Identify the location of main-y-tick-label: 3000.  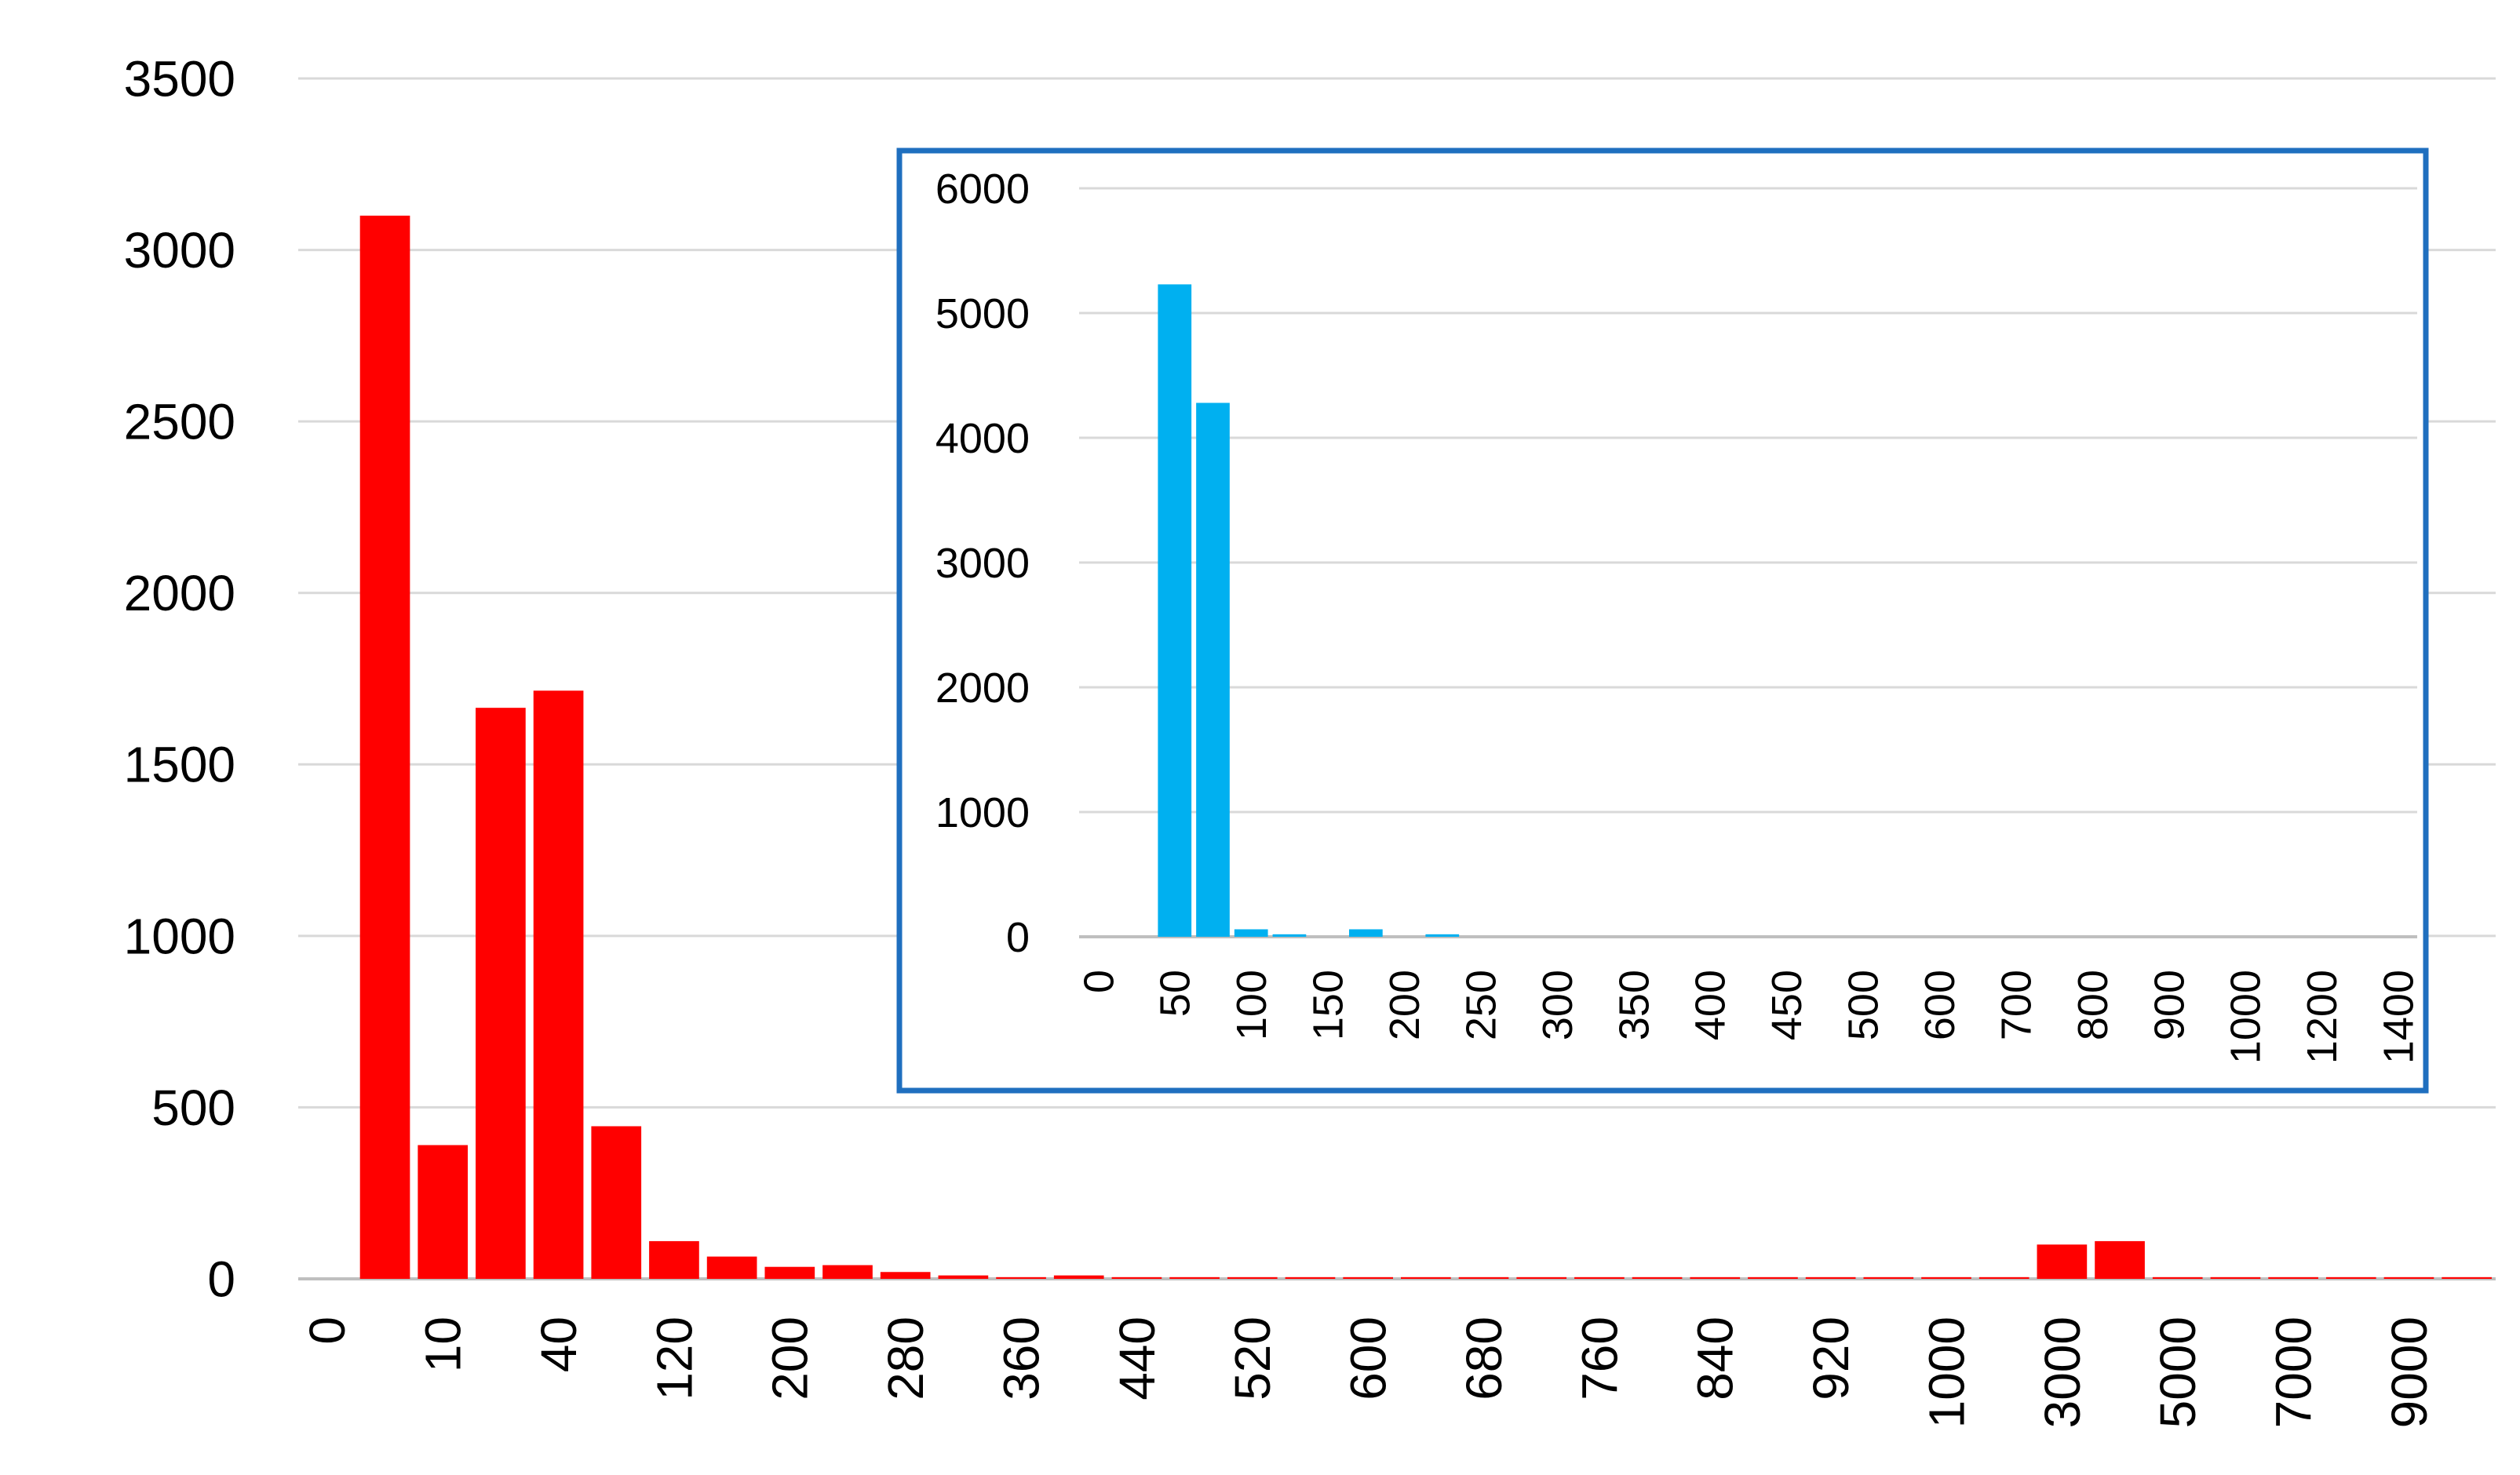
(179, 250).